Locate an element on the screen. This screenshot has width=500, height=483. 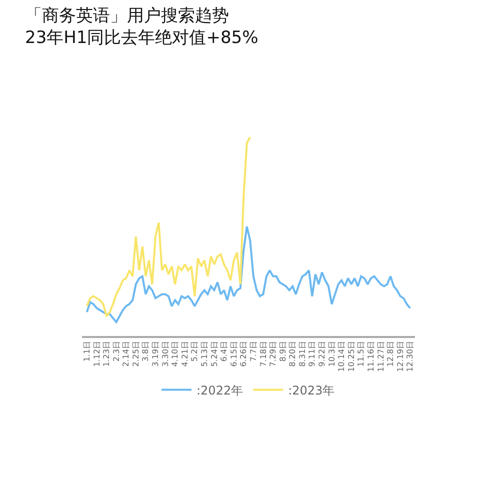
x-tick-label: 2.3日 is located at coordinates (116, 351).